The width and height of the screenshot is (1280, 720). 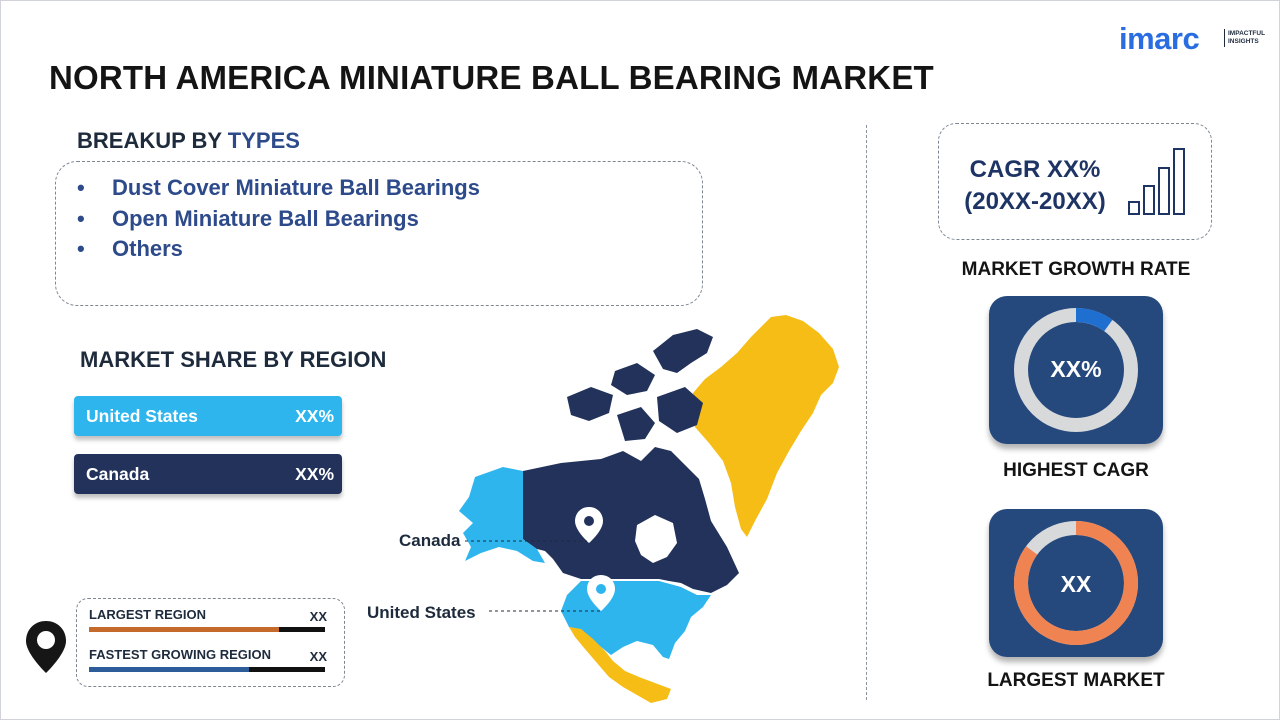 I want to click on highest-cagr-donut, so click(x=1076, y=370).